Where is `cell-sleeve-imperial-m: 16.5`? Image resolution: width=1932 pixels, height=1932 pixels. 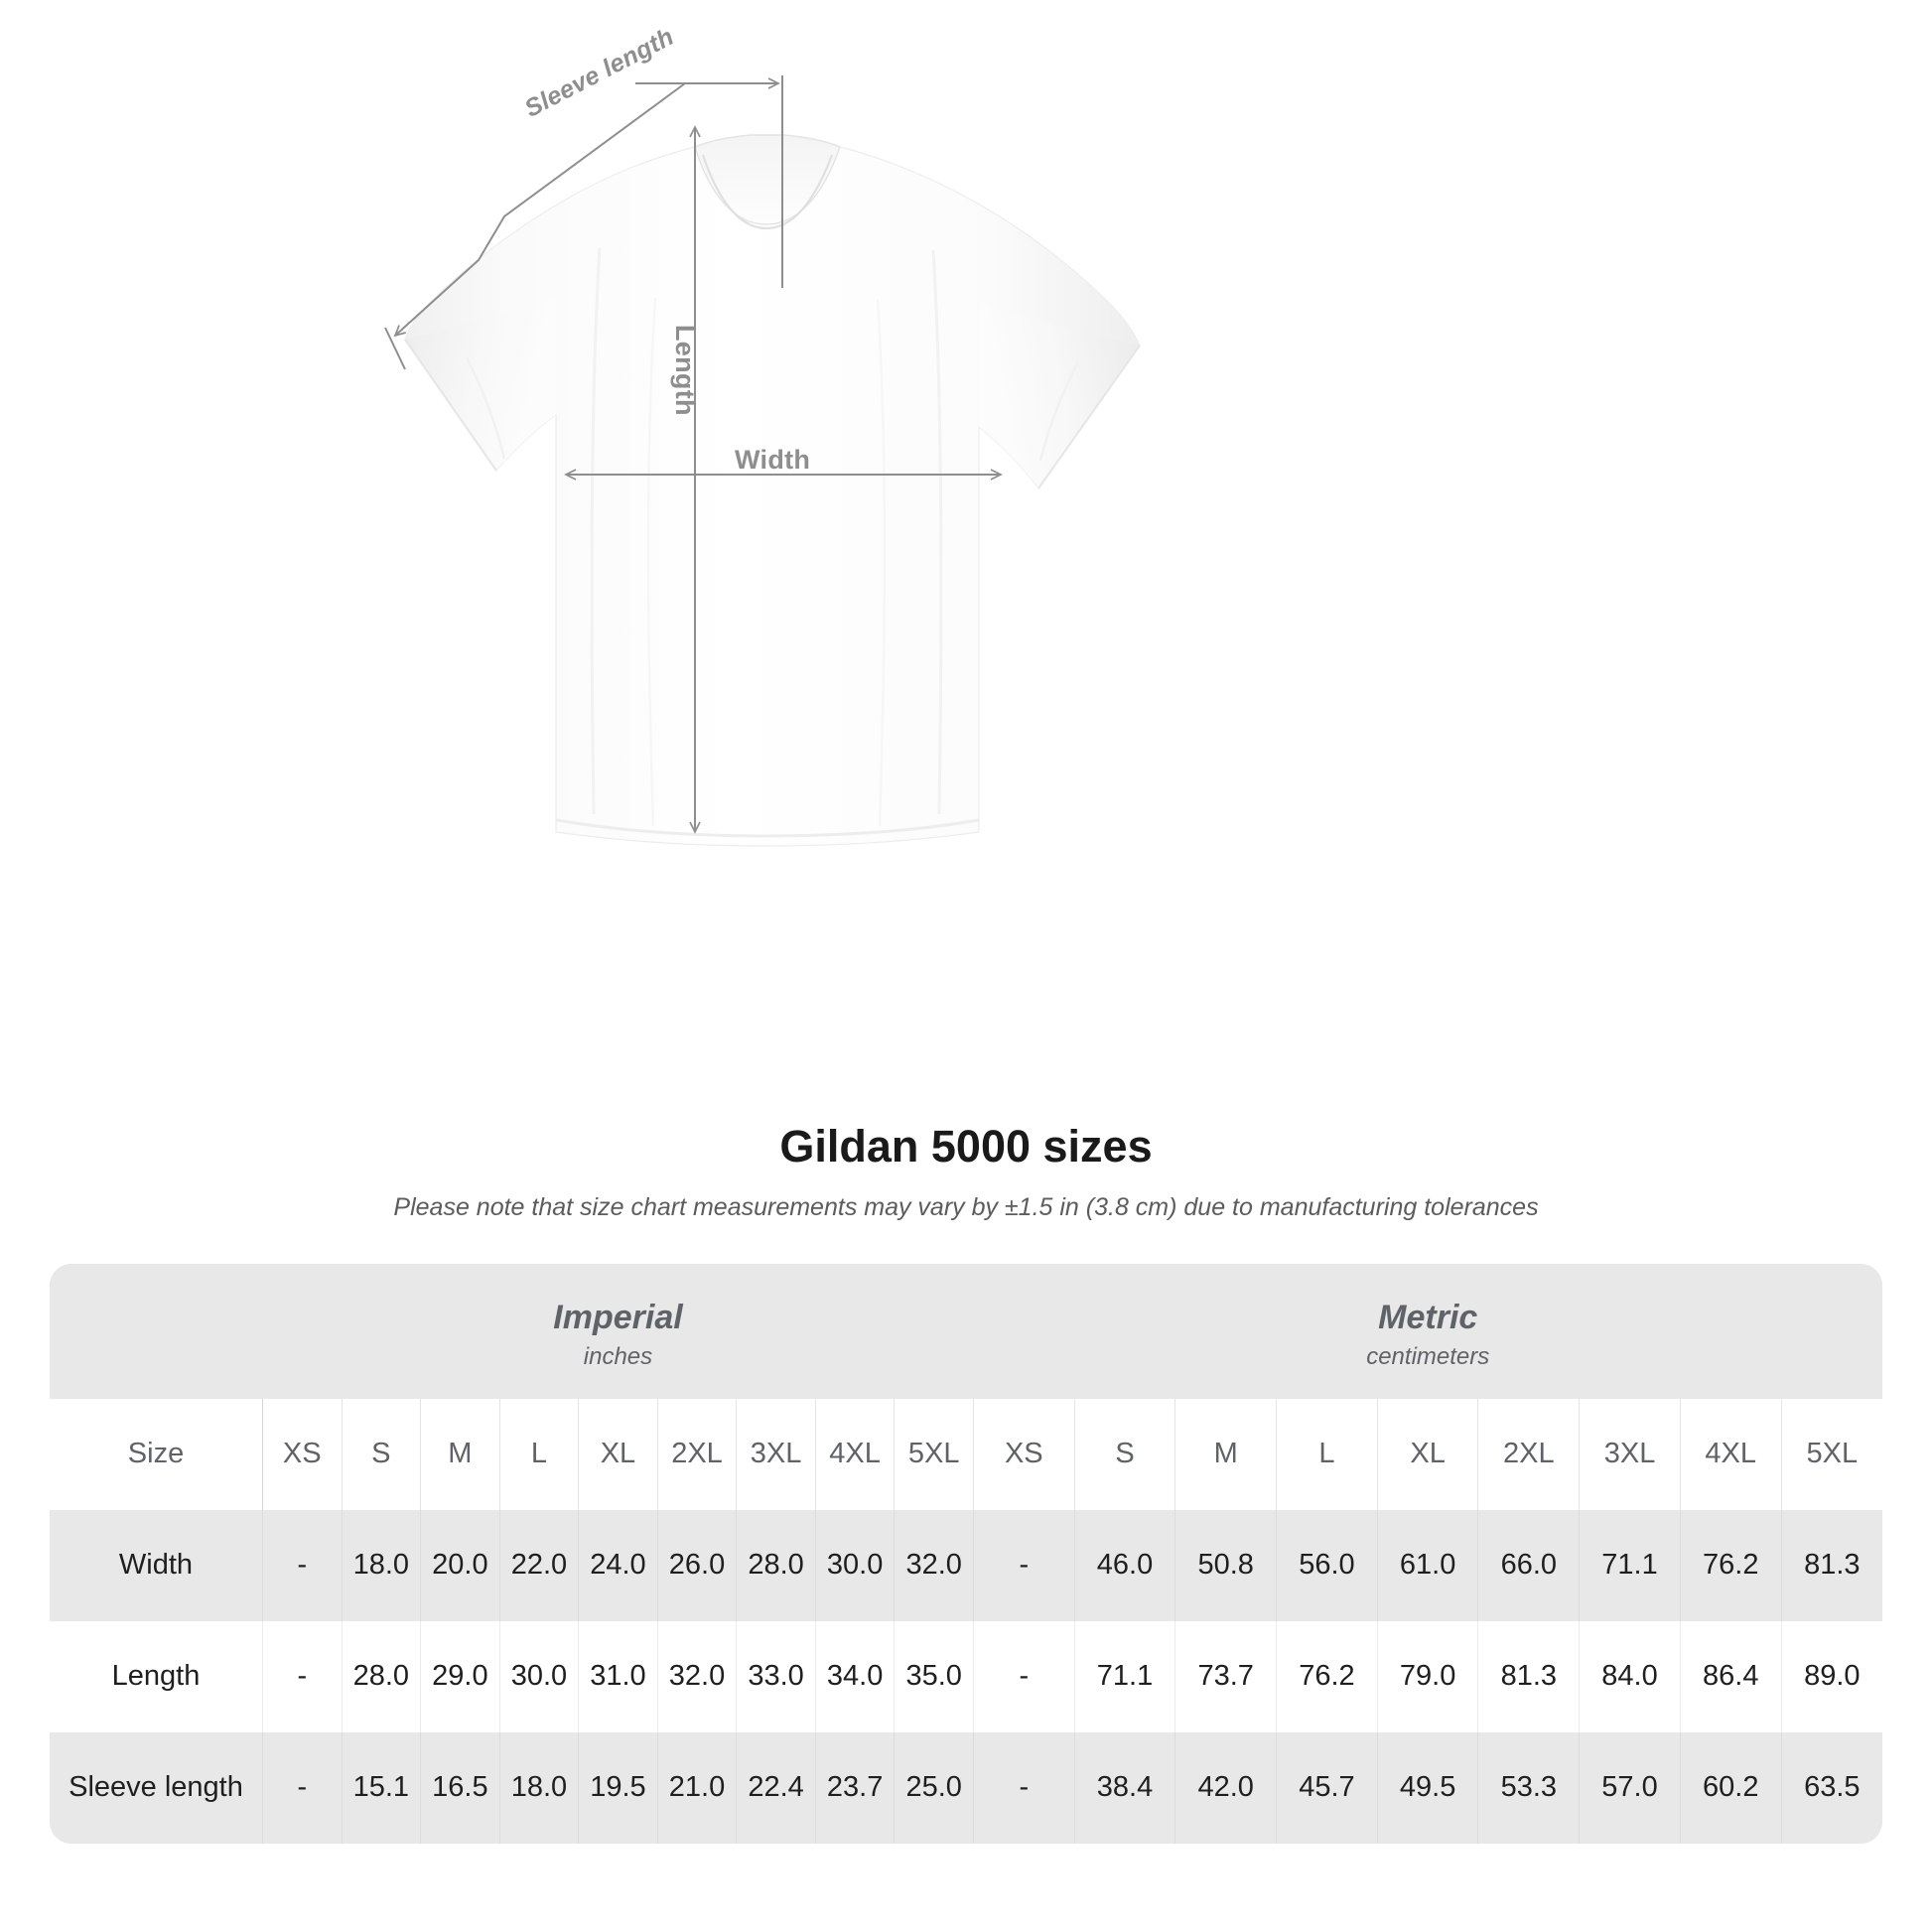 cell-sleeve-imperial-m: 16.5 is located at coordinates (460, 1788).